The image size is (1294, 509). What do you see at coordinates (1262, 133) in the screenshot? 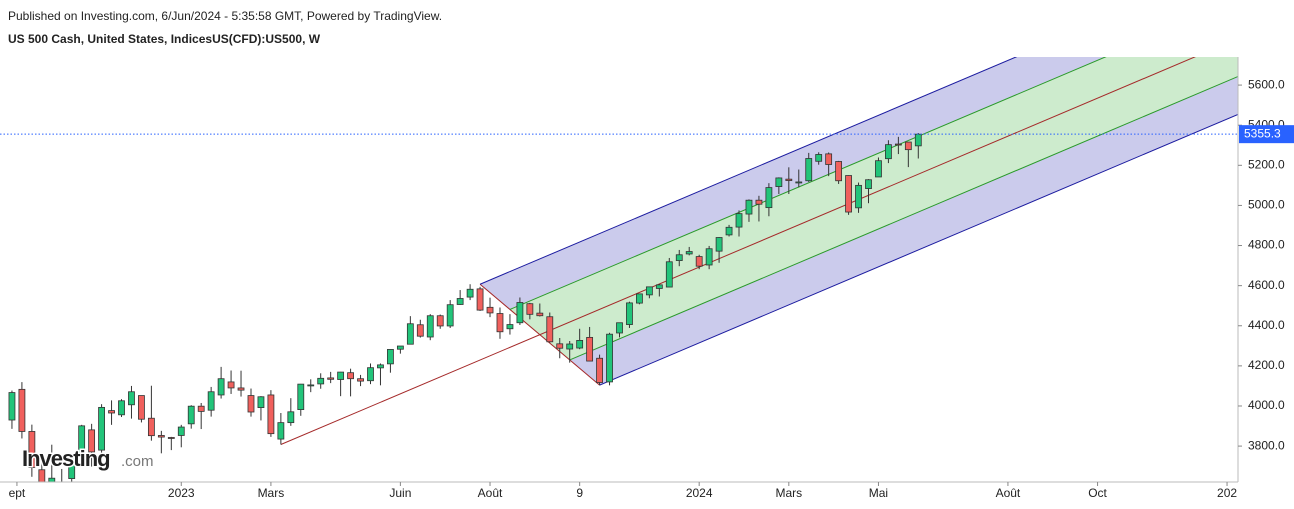
I see `last-price-label: 5355.3` at bounding box center [1262, 133].